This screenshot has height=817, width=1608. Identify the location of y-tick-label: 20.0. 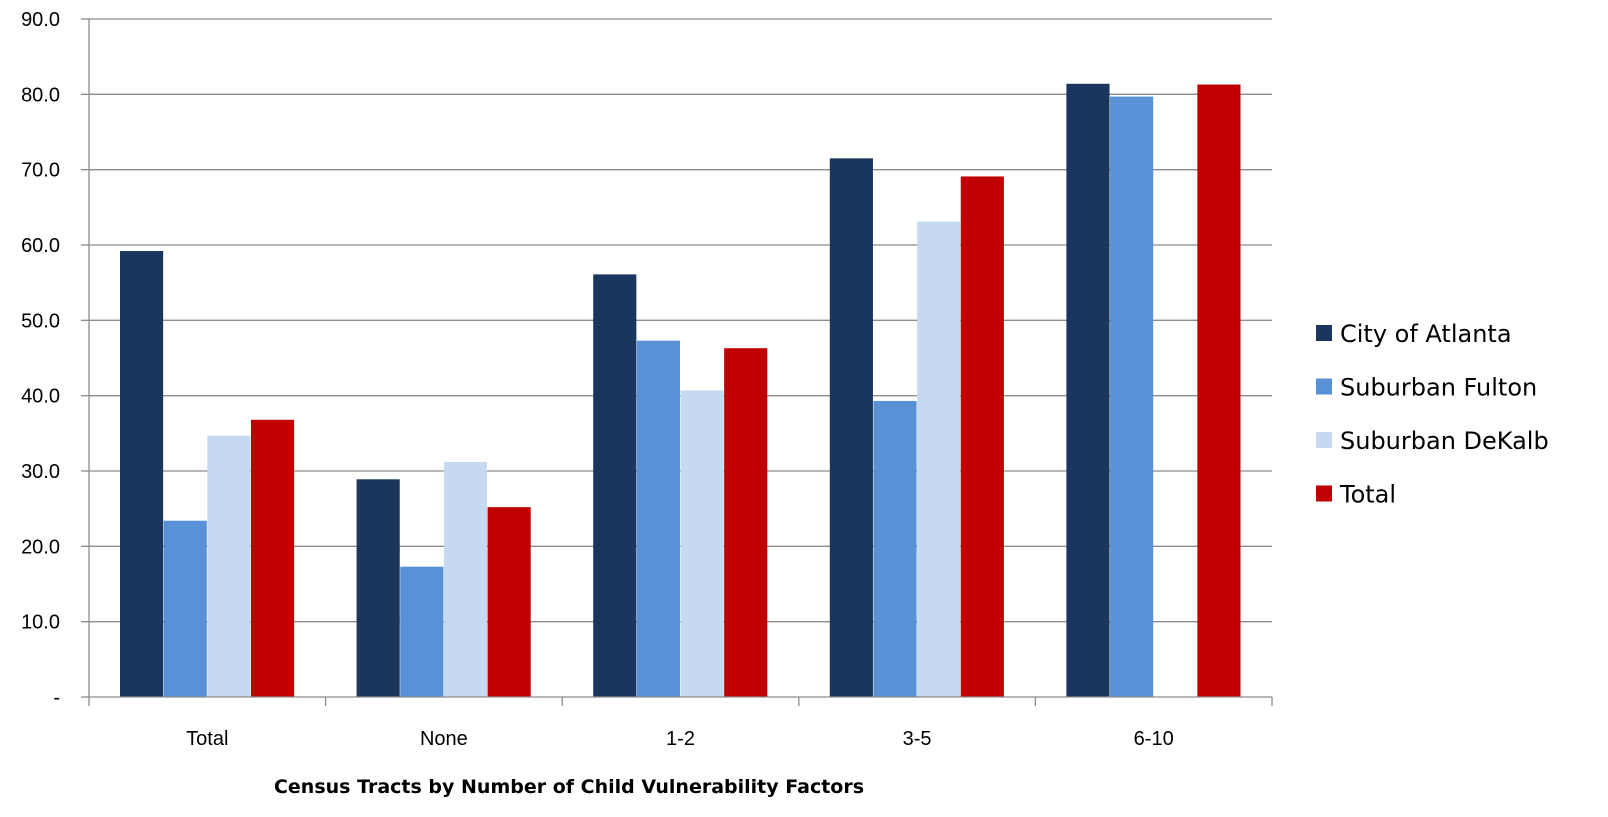
(40, 547).